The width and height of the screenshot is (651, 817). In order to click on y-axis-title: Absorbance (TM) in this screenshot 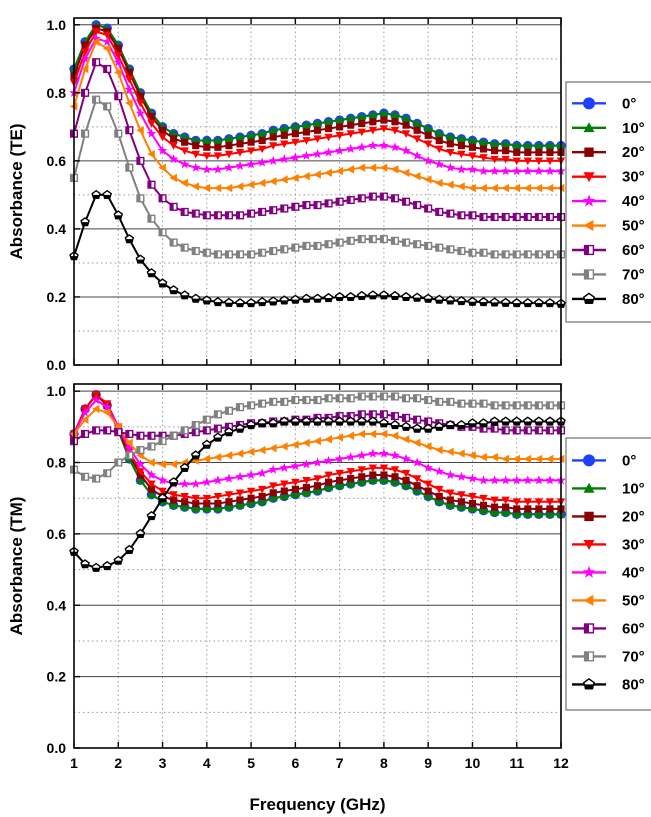, I will do `click(16, 566)`.